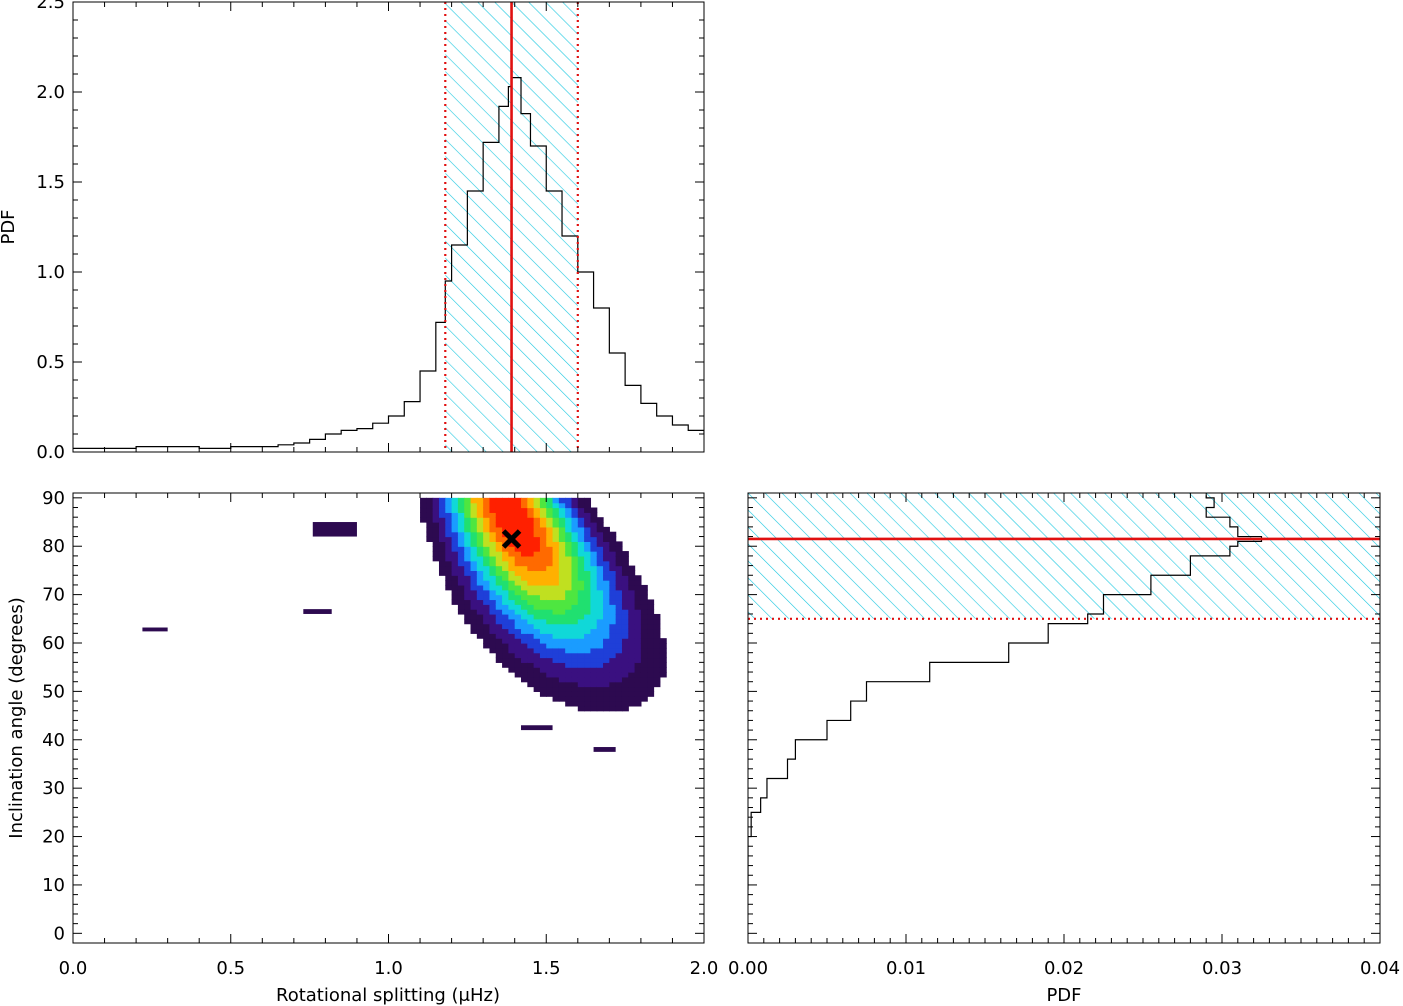  I want to click on y-tick-label: 2.0, so click(50, 92).